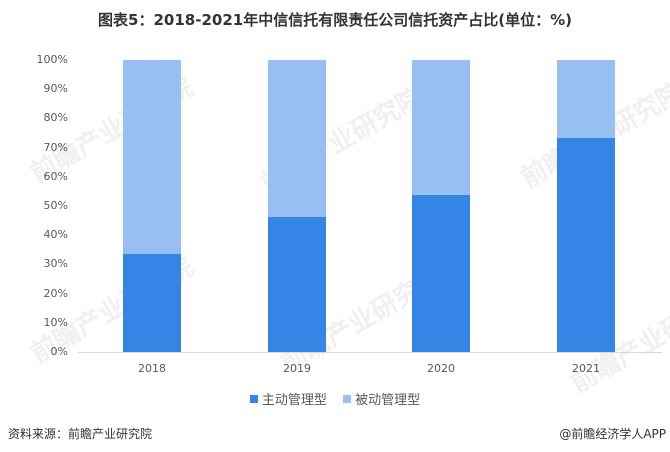  Describe the element at coordinates (55, 147) in the screenshot. I see `y-tick-label: 70%` at that location.